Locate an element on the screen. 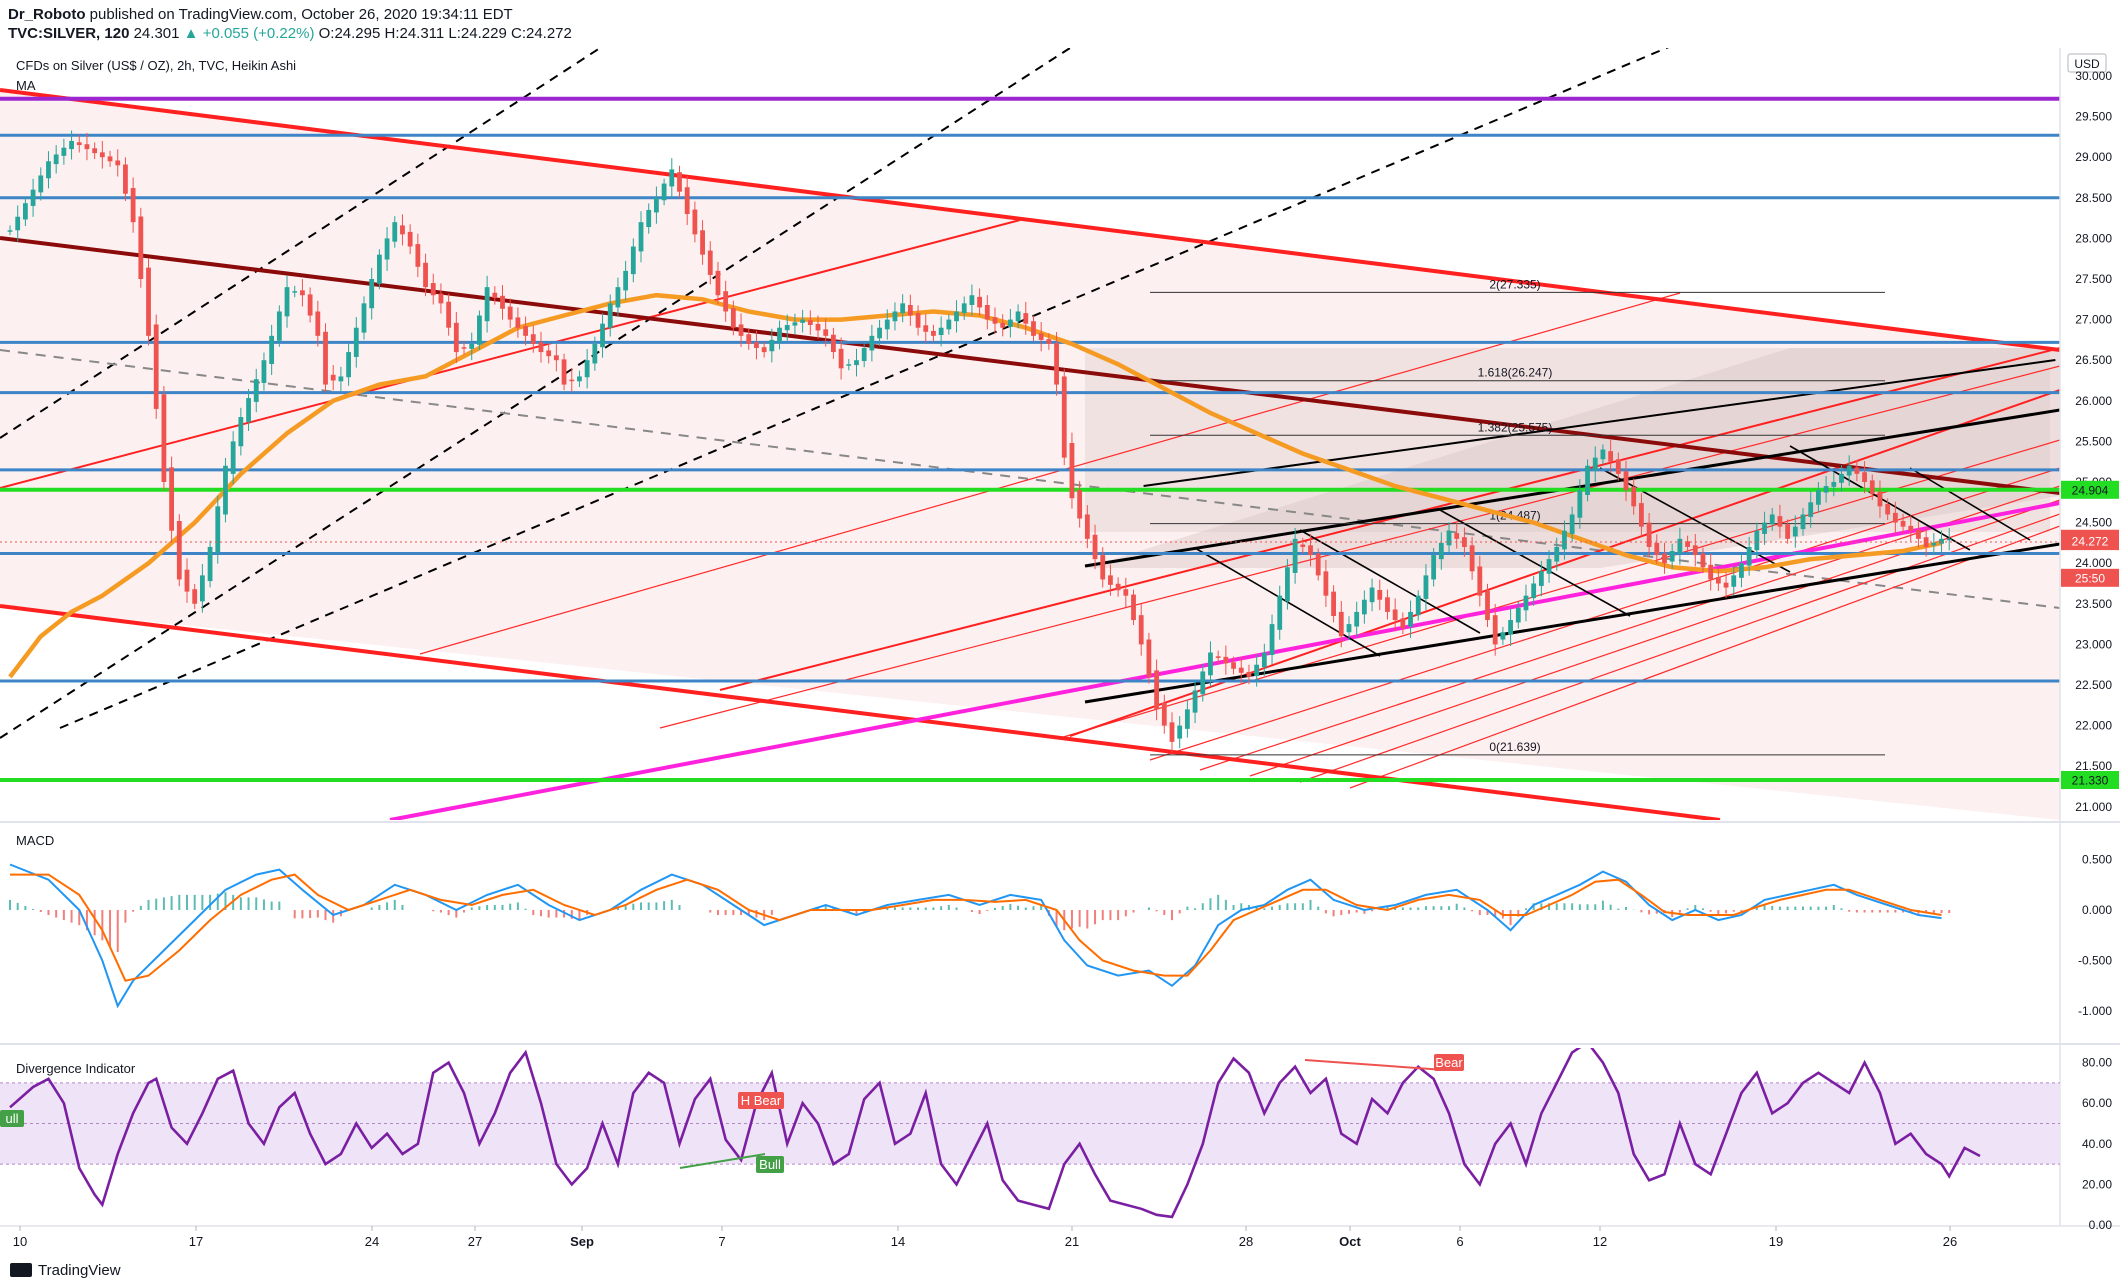 The image size is (2120, 1287). price-tick-18: 21.000 is located at coordinates (2093, 807).